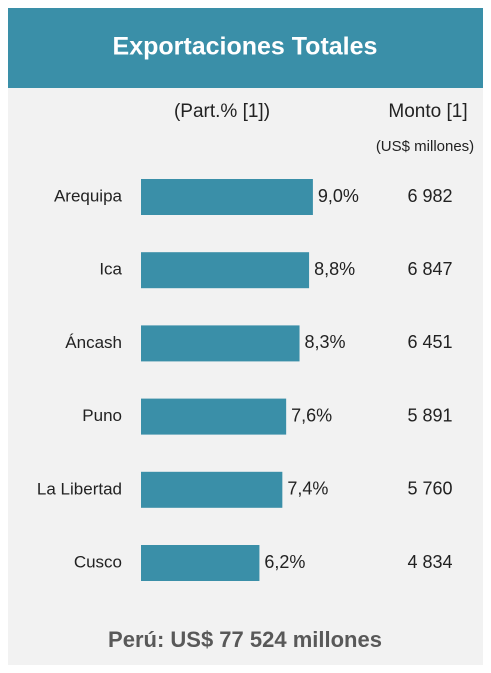  What do you see at coordinates (98, 561) in the screenshot?
I see `category-label: Cusco` at bounding box center [98, 561].